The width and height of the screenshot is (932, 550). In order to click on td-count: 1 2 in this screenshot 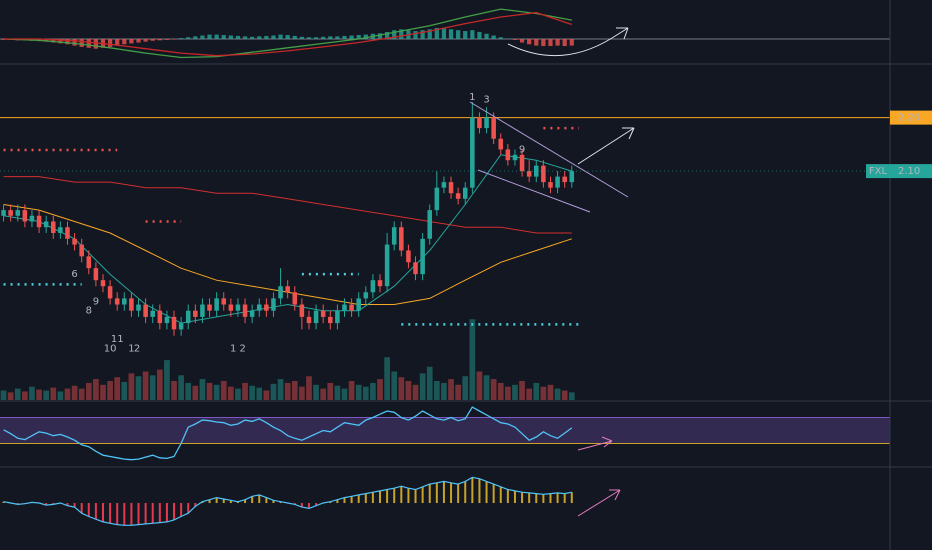, I will do `click(238, 348)`.